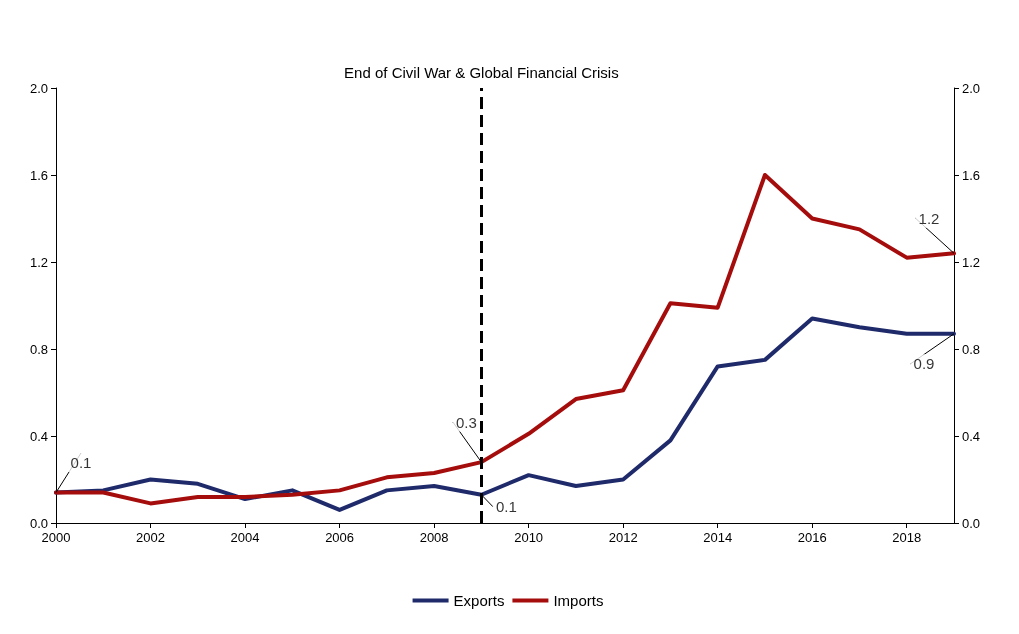 The image size is (1019, 634). I want to click on y-tick-label: 1.6, so click(38, 175).